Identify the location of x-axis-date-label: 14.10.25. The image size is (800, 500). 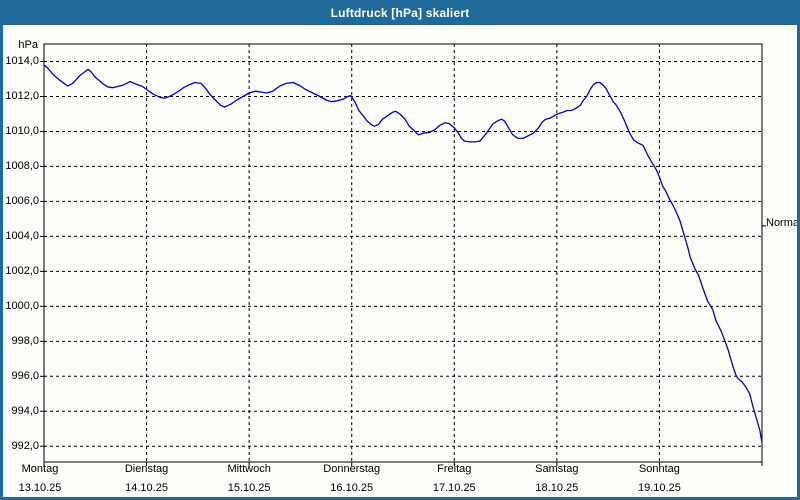
(146, 488).